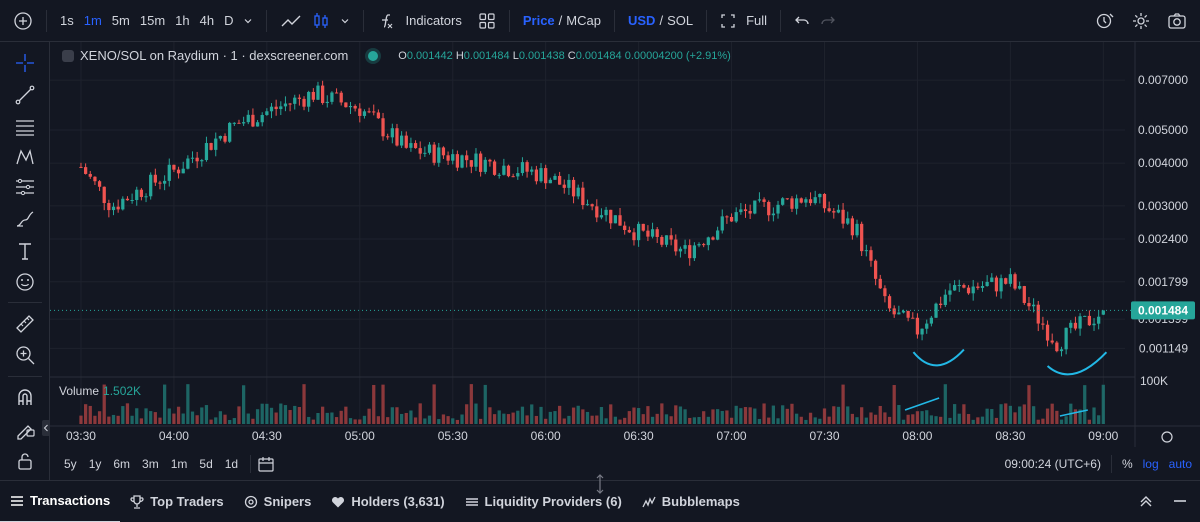  What do you see at coordinates (25, 461) in the screenshot?
I see `unlock-icon` at bounding box center [25, 461].